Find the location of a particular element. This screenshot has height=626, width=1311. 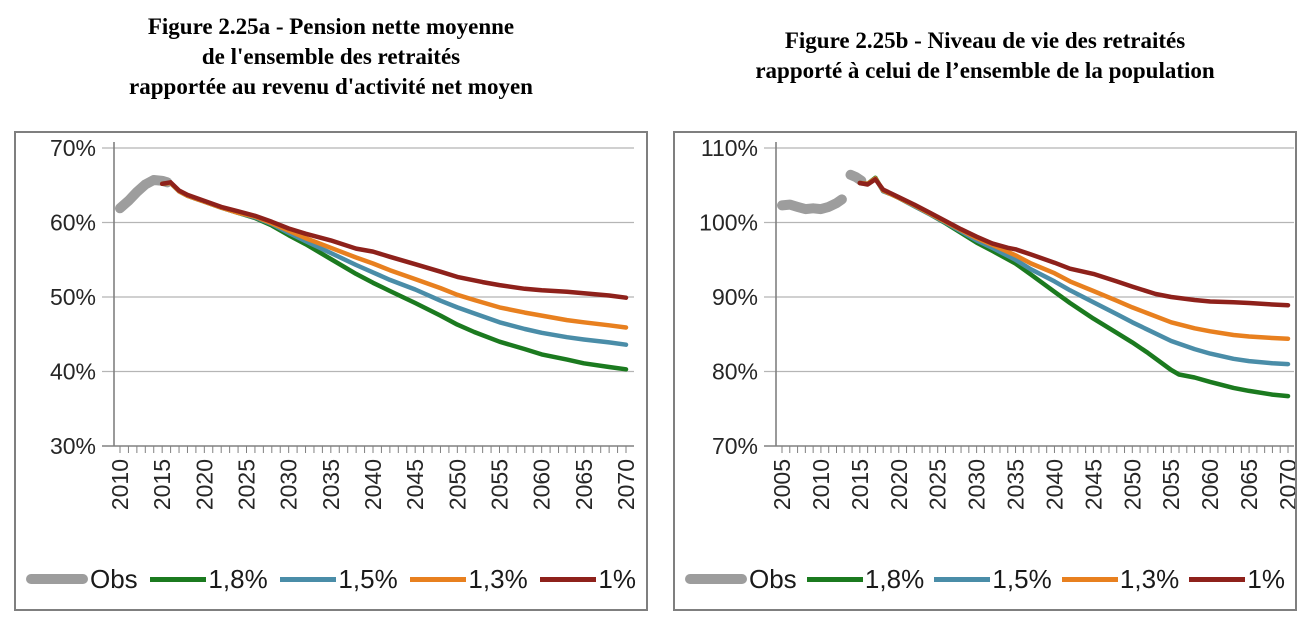

left-chart-title-line2: de l'ensemble des retraités is located at coordinates (331, 56).